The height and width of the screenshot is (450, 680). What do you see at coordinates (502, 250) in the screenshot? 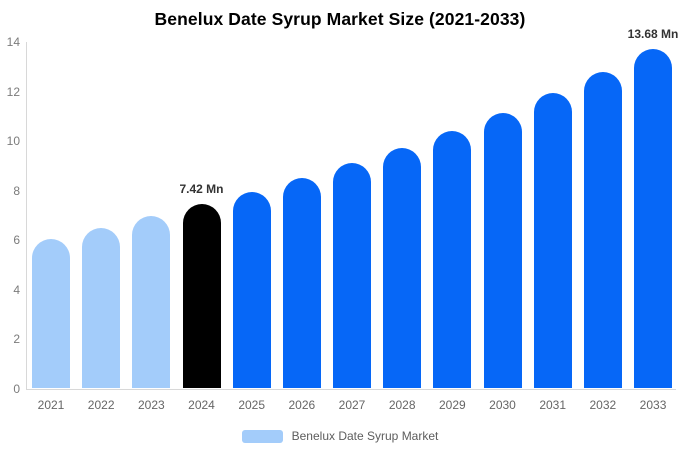
I see `bar-2030` at bounding box center [502, 250].